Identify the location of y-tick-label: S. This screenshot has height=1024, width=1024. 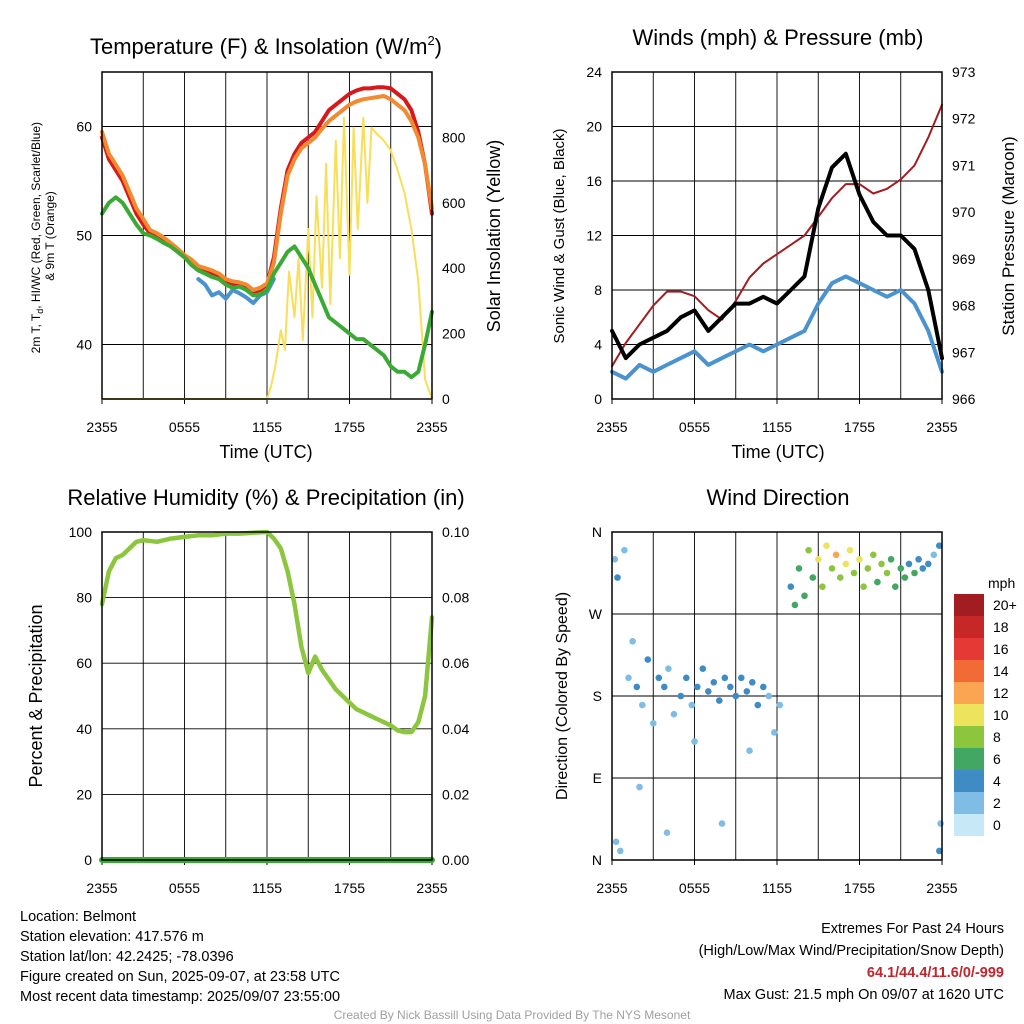
(597, 696).